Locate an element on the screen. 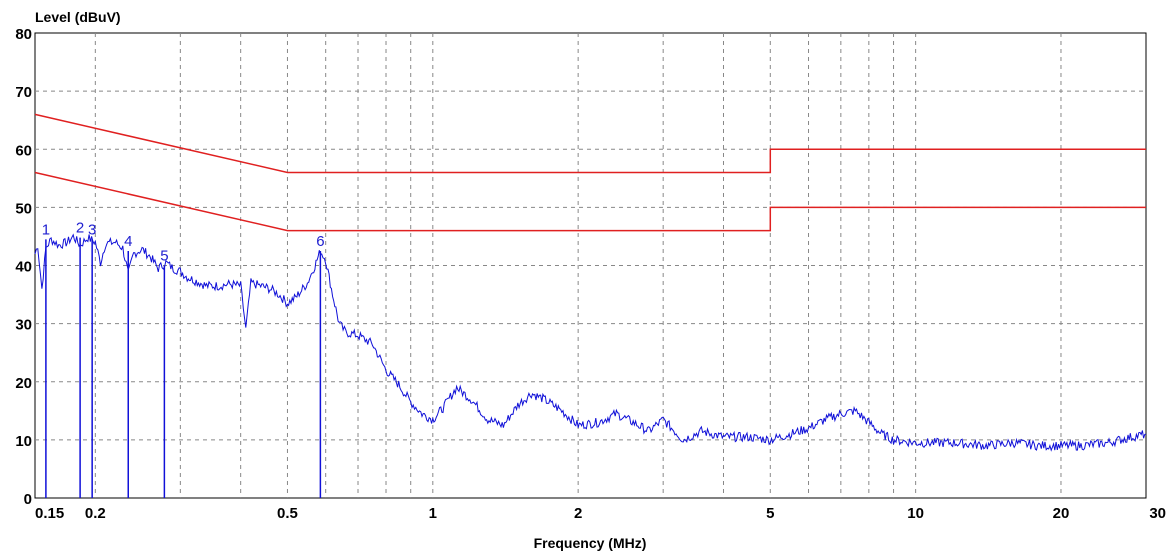 This screenshot has width=1168, height=551. y-tick-label: 40 is located at coordinates (23, 267).